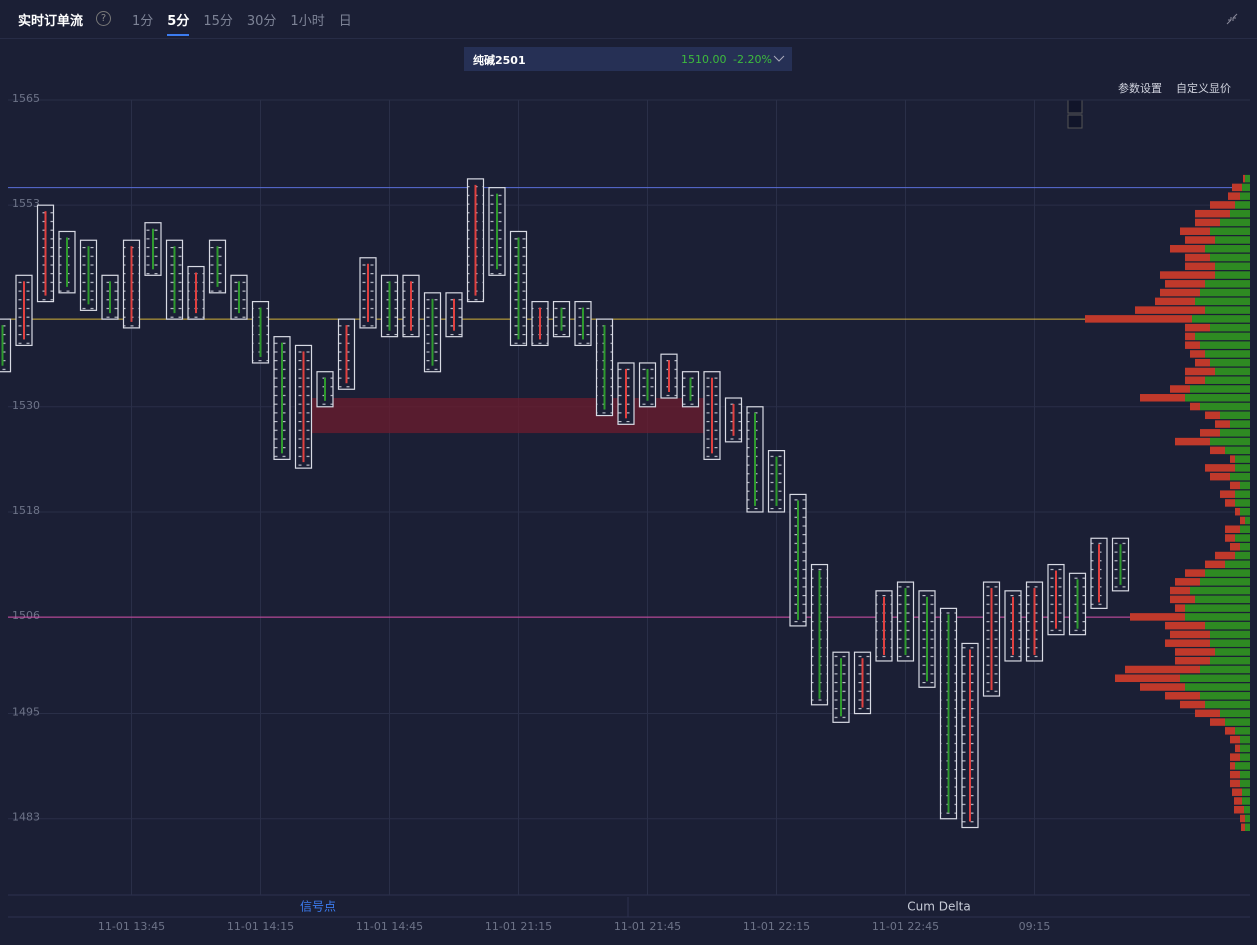 The width and height of the screenshot is (1257, 945). Describe the element at coordinates (776, 926) in the screenshot. I see `x-tick-label: 11-01 22:15` at that location.